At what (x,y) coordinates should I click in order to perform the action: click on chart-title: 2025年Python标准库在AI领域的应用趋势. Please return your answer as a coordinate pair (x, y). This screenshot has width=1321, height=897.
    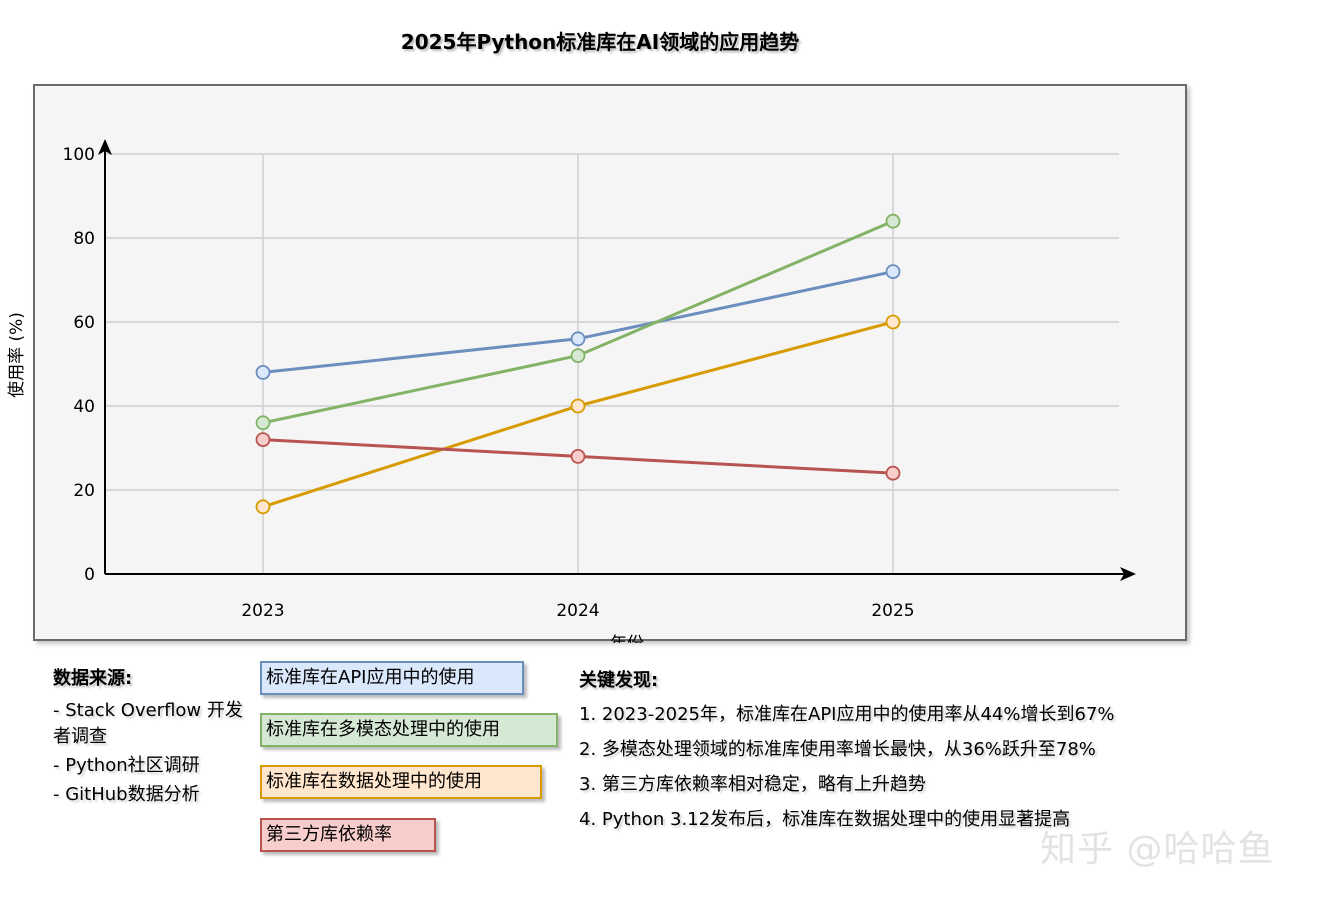
    Looking at the image, I should click on (600, 42).